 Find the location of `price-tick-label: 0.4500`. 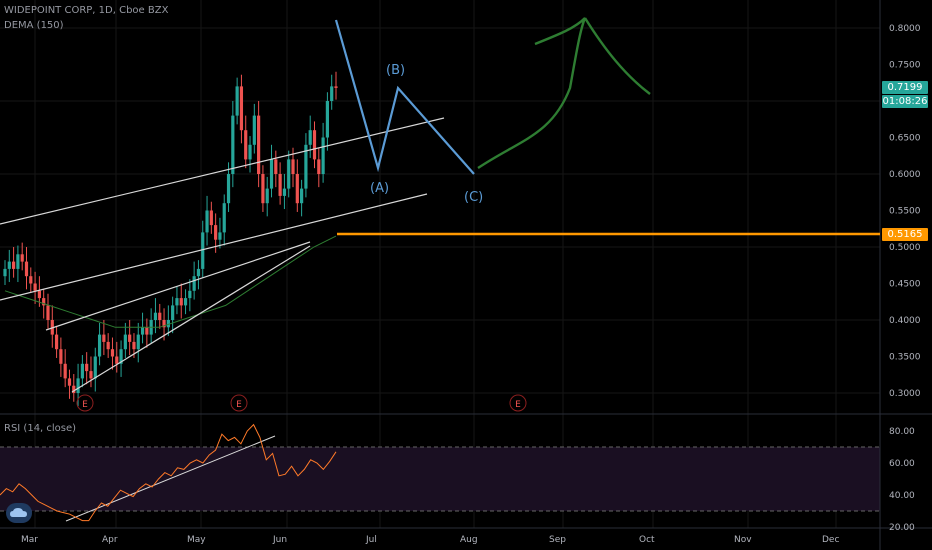

price-tick-label: 0.4500 is located at coordinates (905, 285).